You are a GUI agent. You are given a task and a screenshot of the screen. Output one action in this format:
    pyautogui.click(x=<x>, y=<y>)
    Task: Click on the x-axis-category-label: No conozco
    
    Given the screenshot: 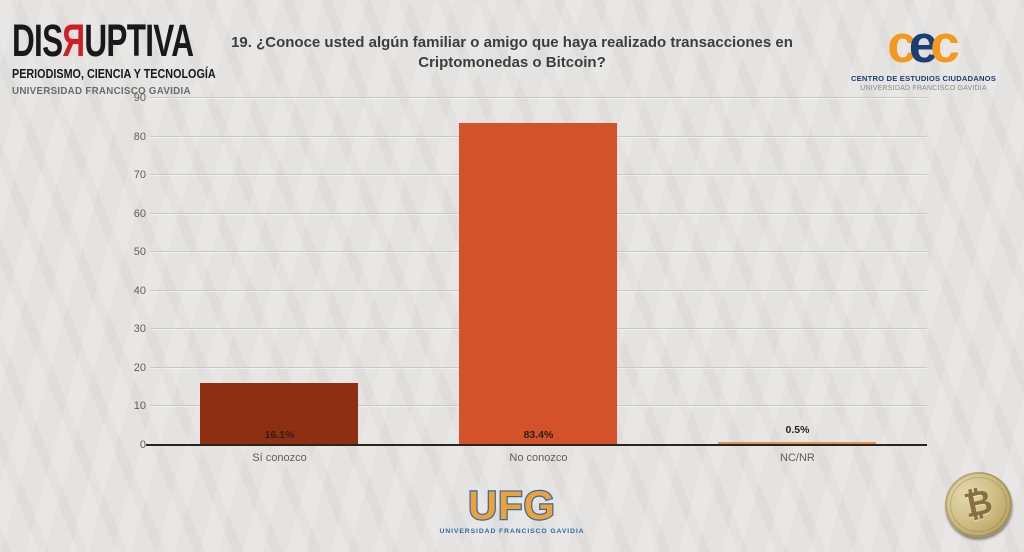 What is the action you would take?
    pyautogui.click(x=538, y=458)
    